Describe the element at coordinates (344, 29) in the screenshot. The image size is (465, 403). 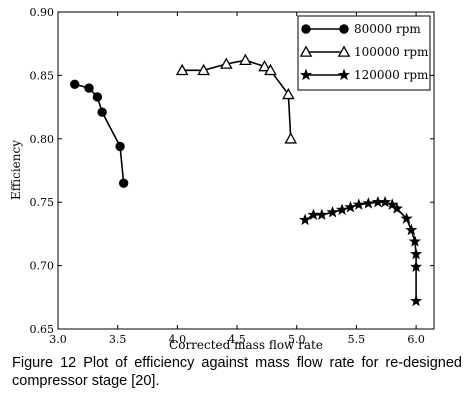
I see `legend-marker-0-b` at that location.